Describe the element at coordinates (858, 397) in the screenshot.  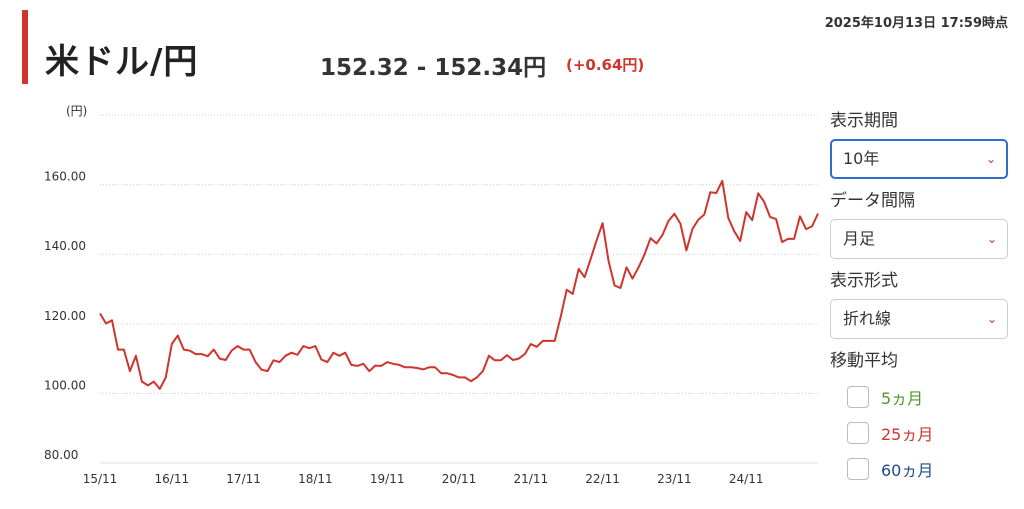
I see `ma-5-checkbox` at that location.